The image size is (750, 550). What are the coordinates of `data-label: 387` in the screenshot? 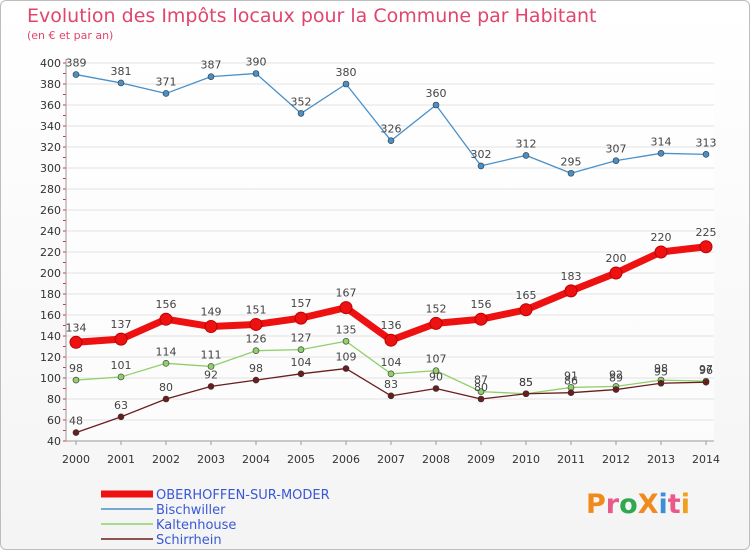 It's located at (211, 65).